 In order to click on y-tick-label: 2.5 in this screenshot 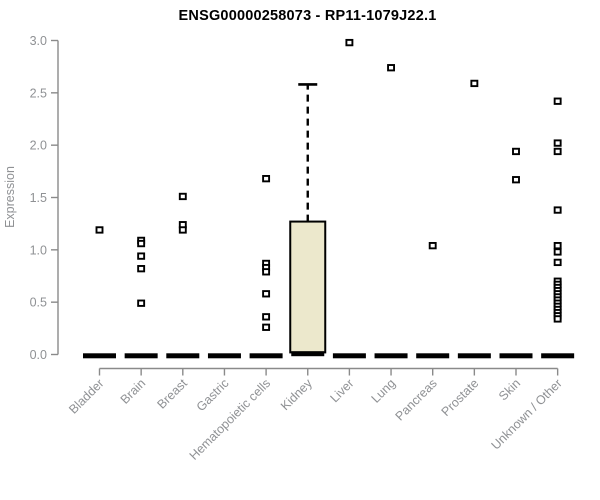, I will do `click(38, 93)`.